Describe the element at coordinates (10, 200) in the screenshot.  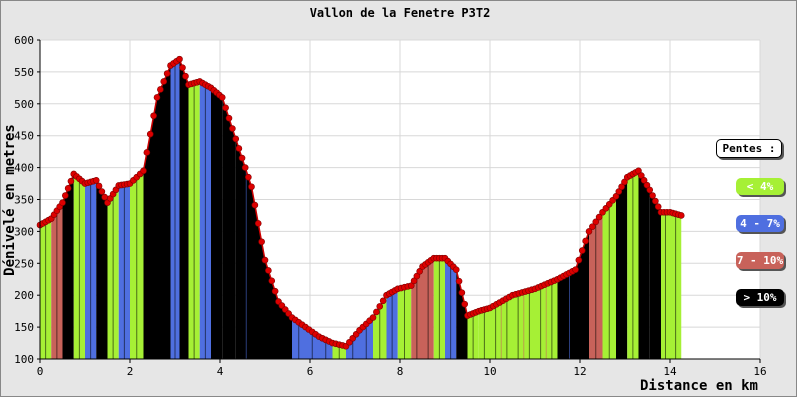
I see `y-axis-label: Dénivelé en metres` at that location.